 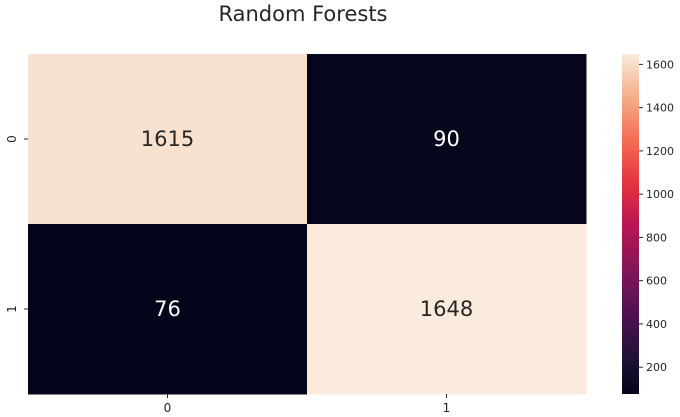 I want to click on x-tick-label: 1, so click(x=447, y=408).